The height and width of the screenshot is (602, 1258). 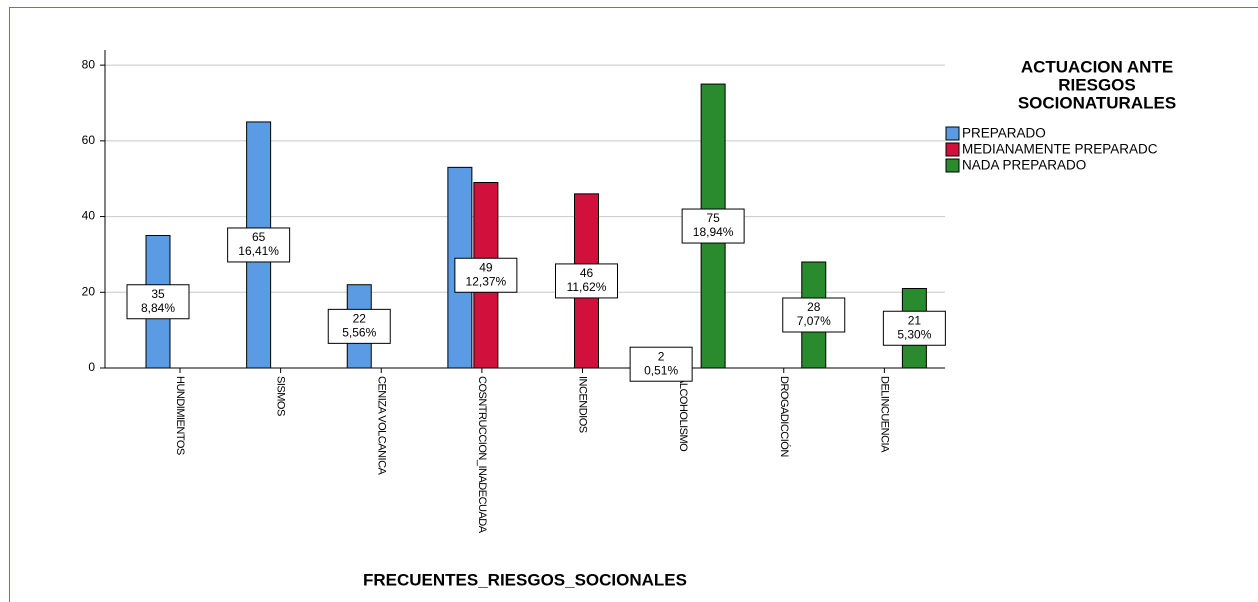 I want to click on legend-title: ACTUACION ANTE, so click(x=1097, y=66).